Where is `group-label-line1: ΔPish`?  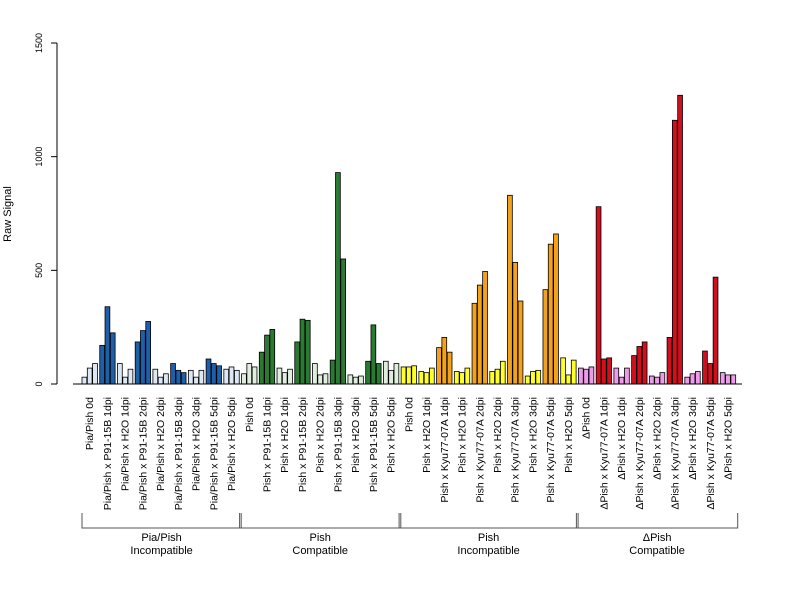 group-label-line1: ΔPish is located at coordinates (657, 538).